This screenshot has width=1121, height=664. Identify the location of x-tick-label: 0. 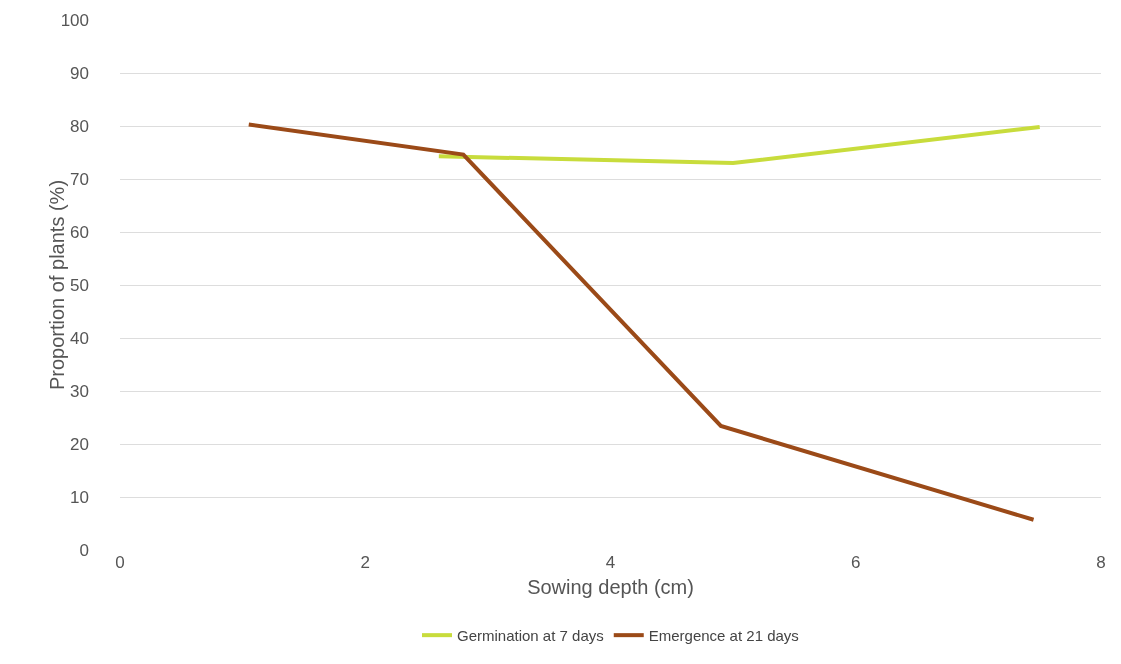
(120, 562).